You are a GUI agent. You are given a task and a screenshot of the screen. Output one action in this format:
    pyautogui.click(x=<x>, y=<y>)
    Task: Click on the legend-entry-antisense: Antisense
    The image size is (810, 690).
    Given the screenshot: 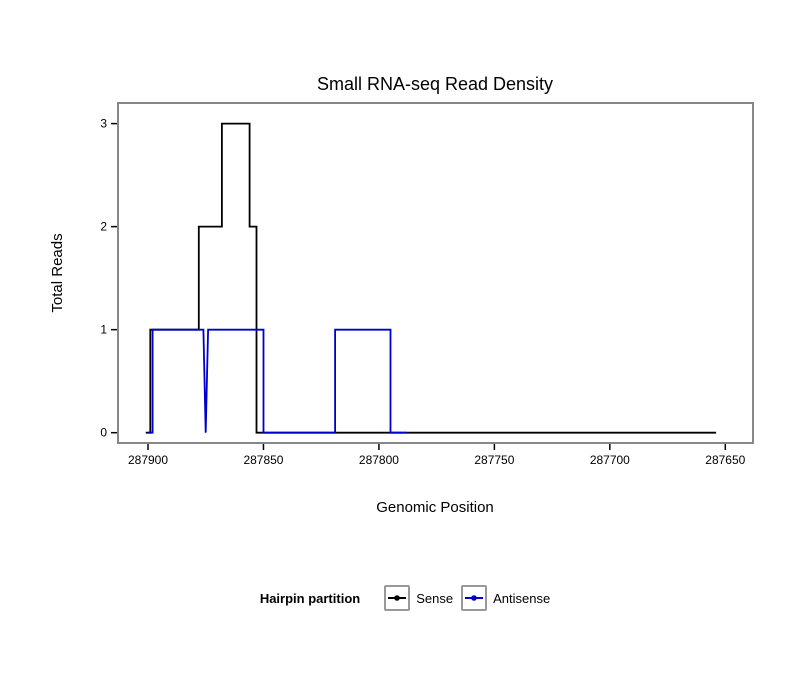 What is the action you would take?
    pyautogui.click(x=505, y=598)
    